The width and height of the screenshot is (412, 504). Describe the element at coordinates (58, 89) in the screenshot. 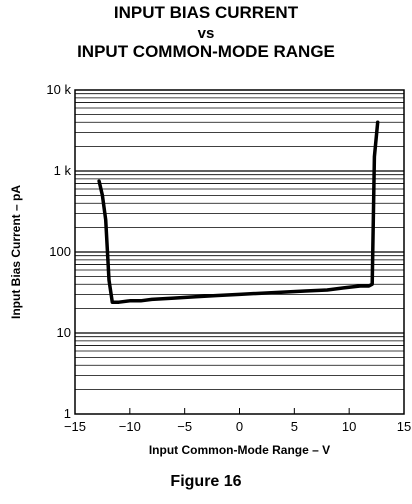

I see `y-tick-label: 10 k` at that location.